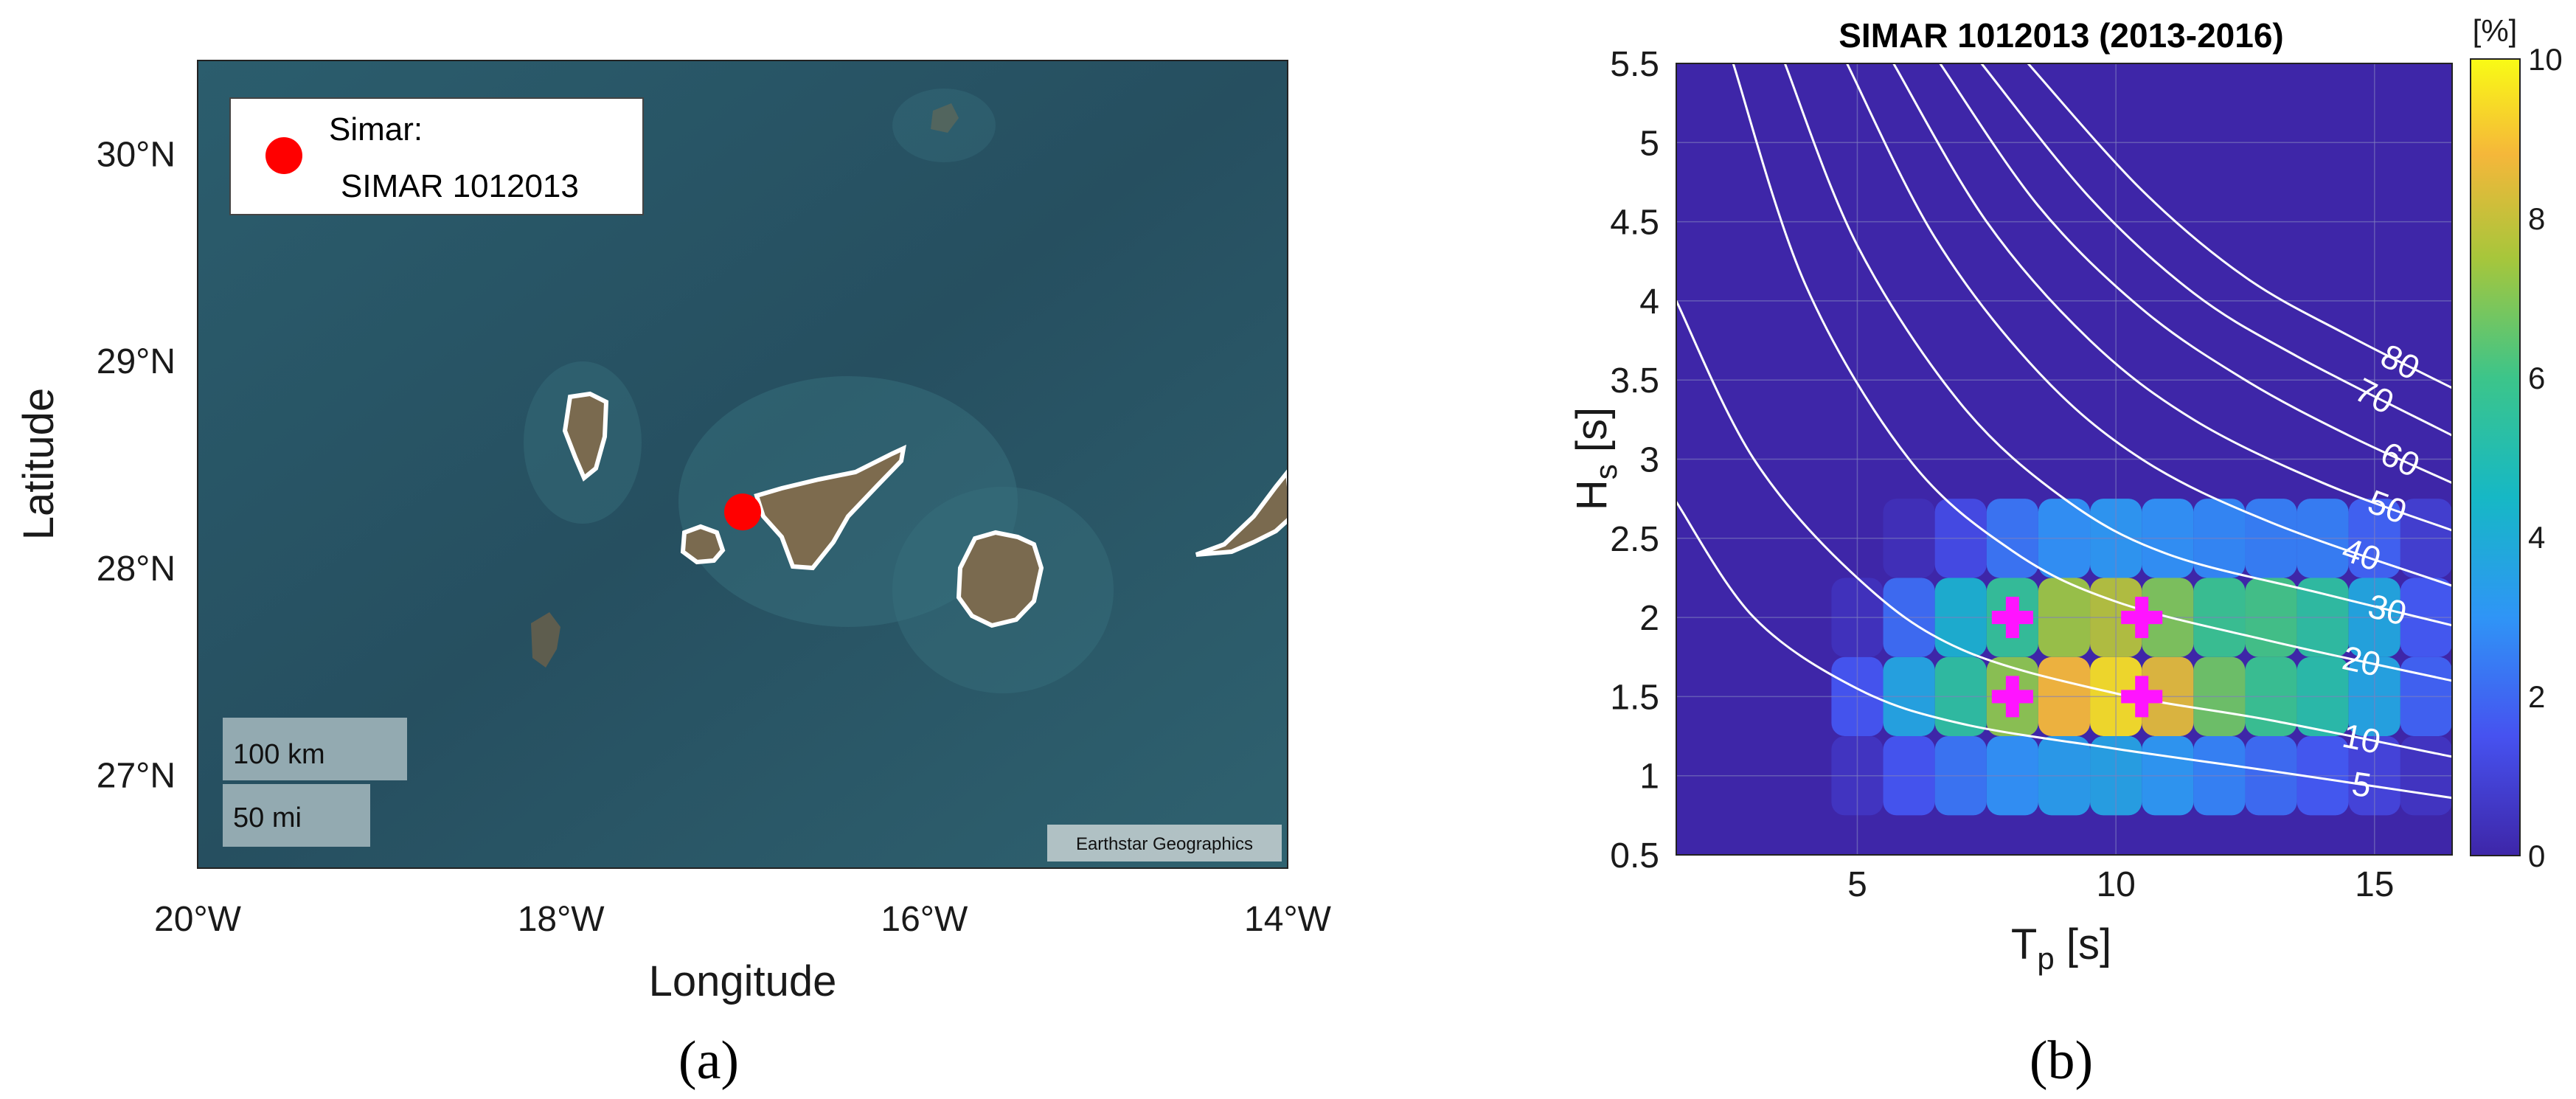 The height and width of the screenshot is (1099, 2576). What do you see at coordinates (1634, 64) in the screenshot?
I see `plot-y-tick: 5.5` at bounding box center [1634, 64].